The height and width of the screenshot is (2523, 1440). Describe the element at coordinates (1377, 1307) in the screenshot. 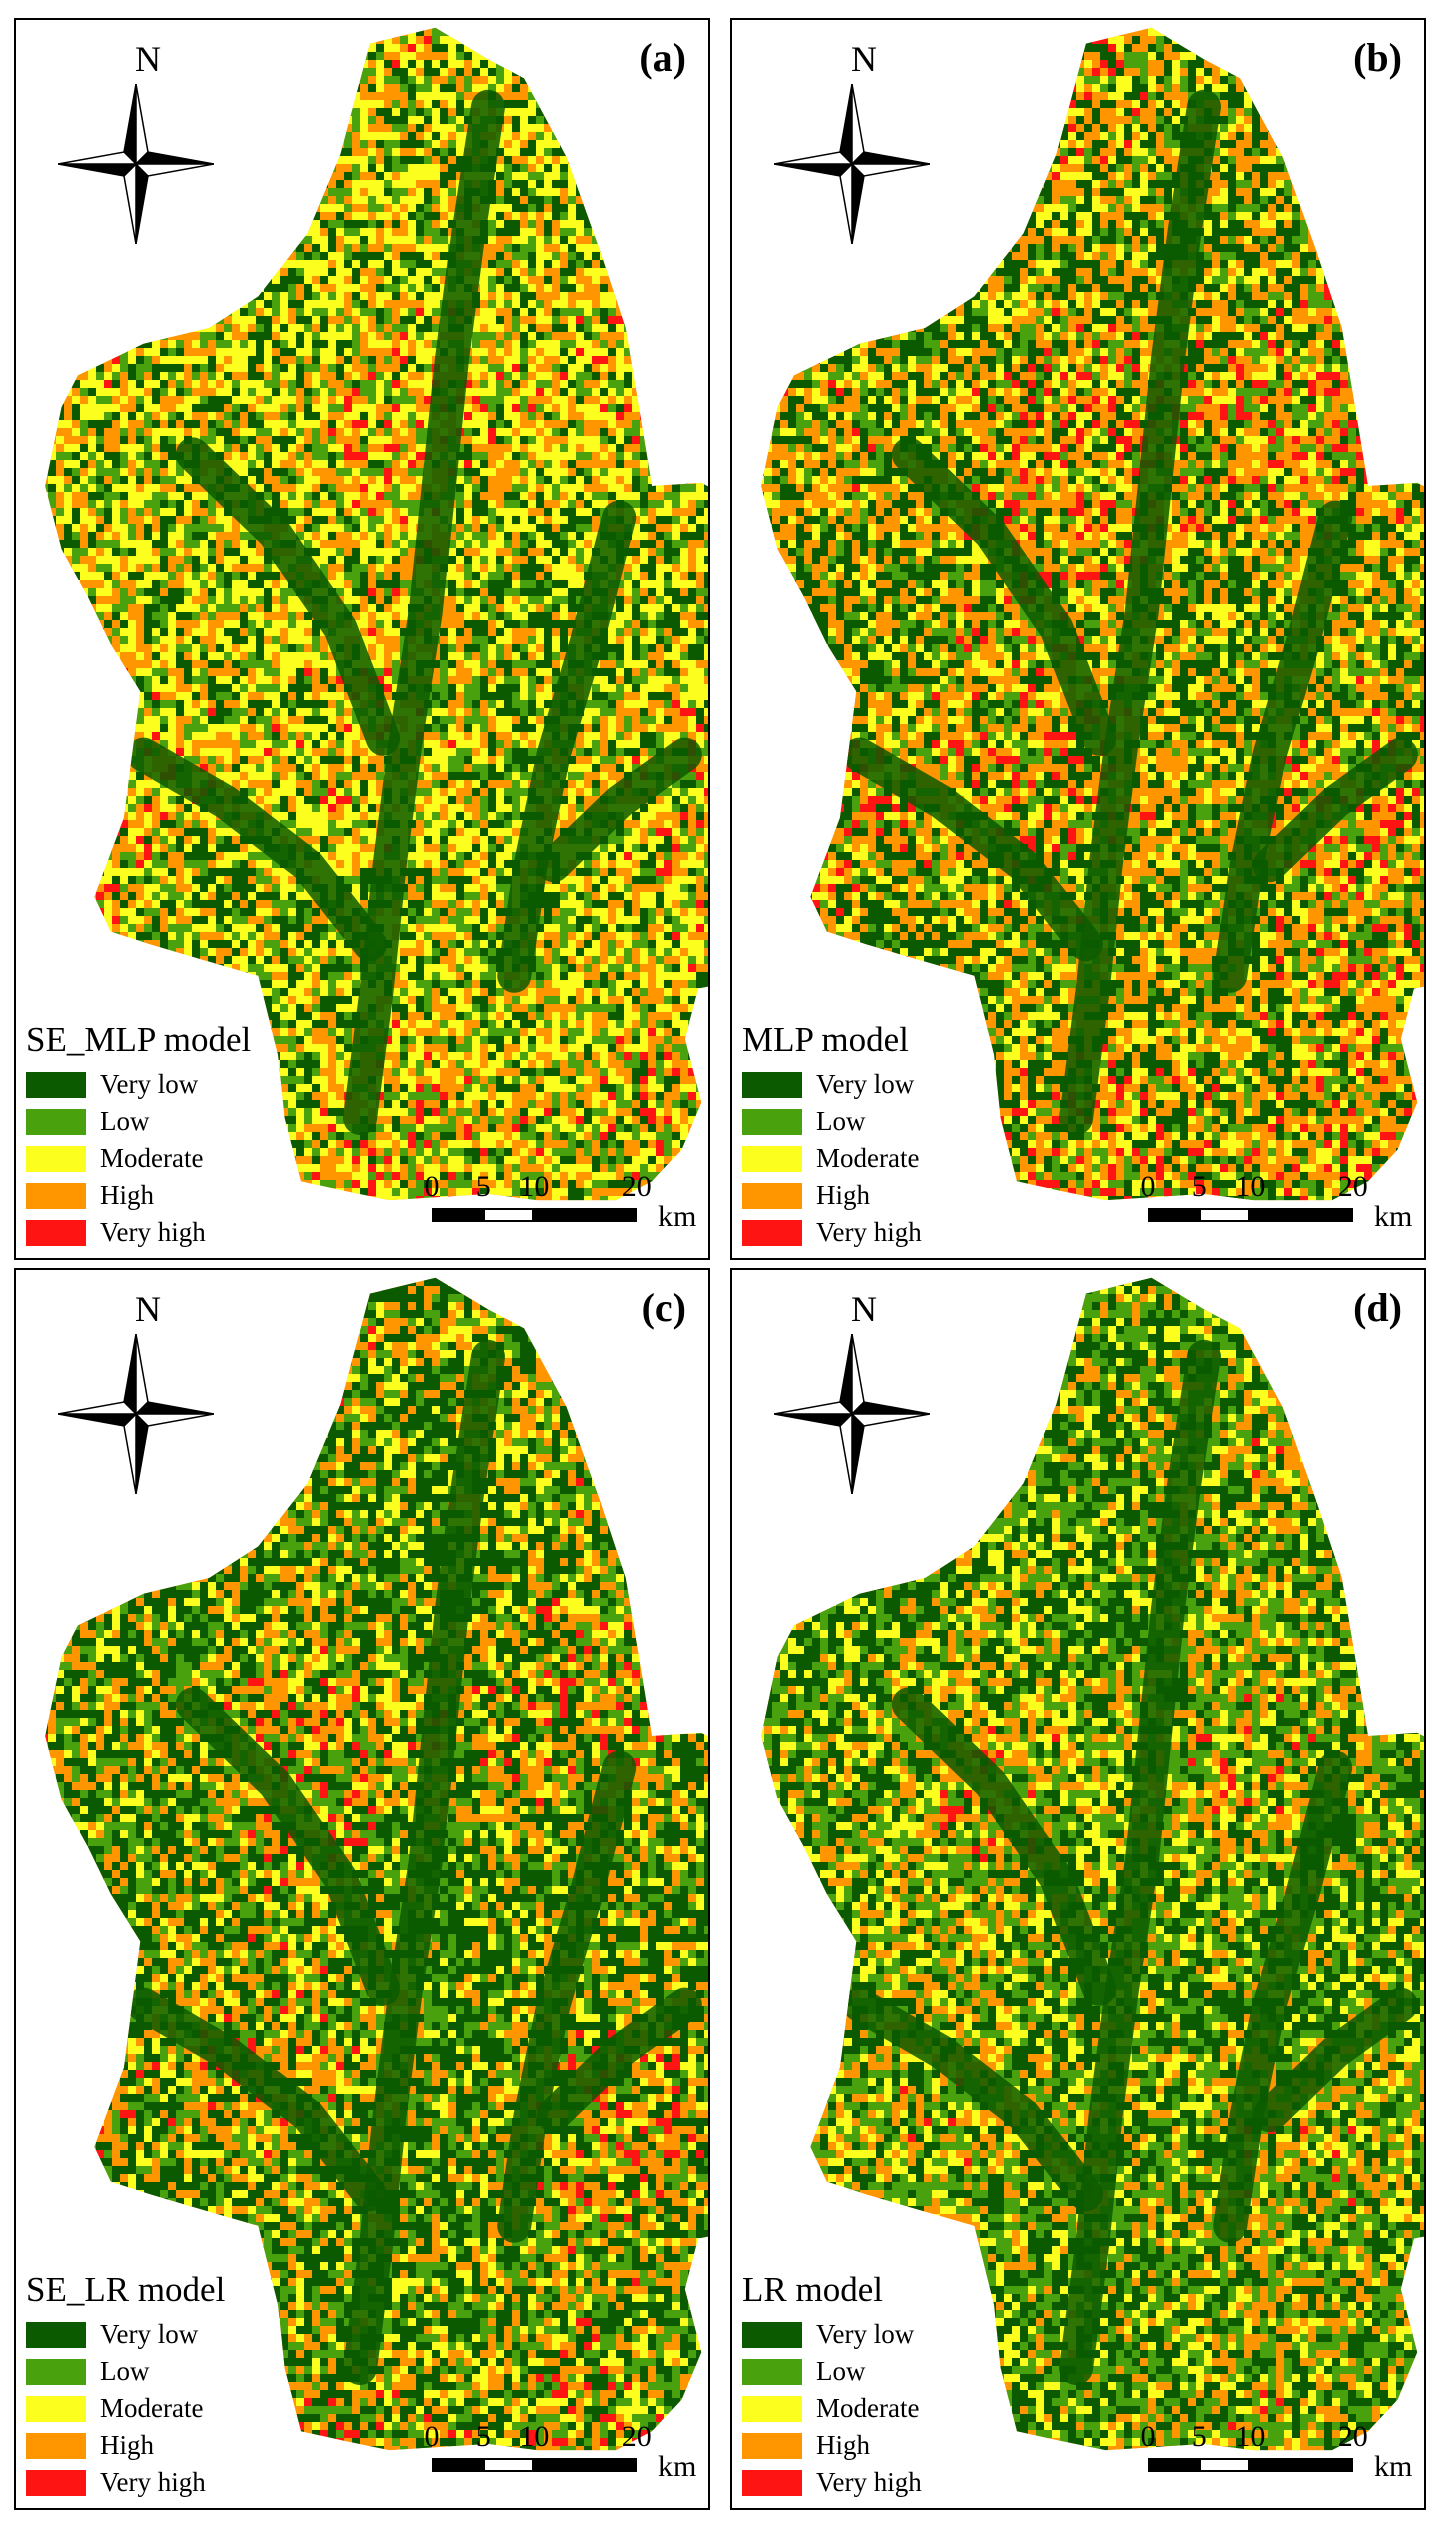

I see `panel-label: (d)` at that location.